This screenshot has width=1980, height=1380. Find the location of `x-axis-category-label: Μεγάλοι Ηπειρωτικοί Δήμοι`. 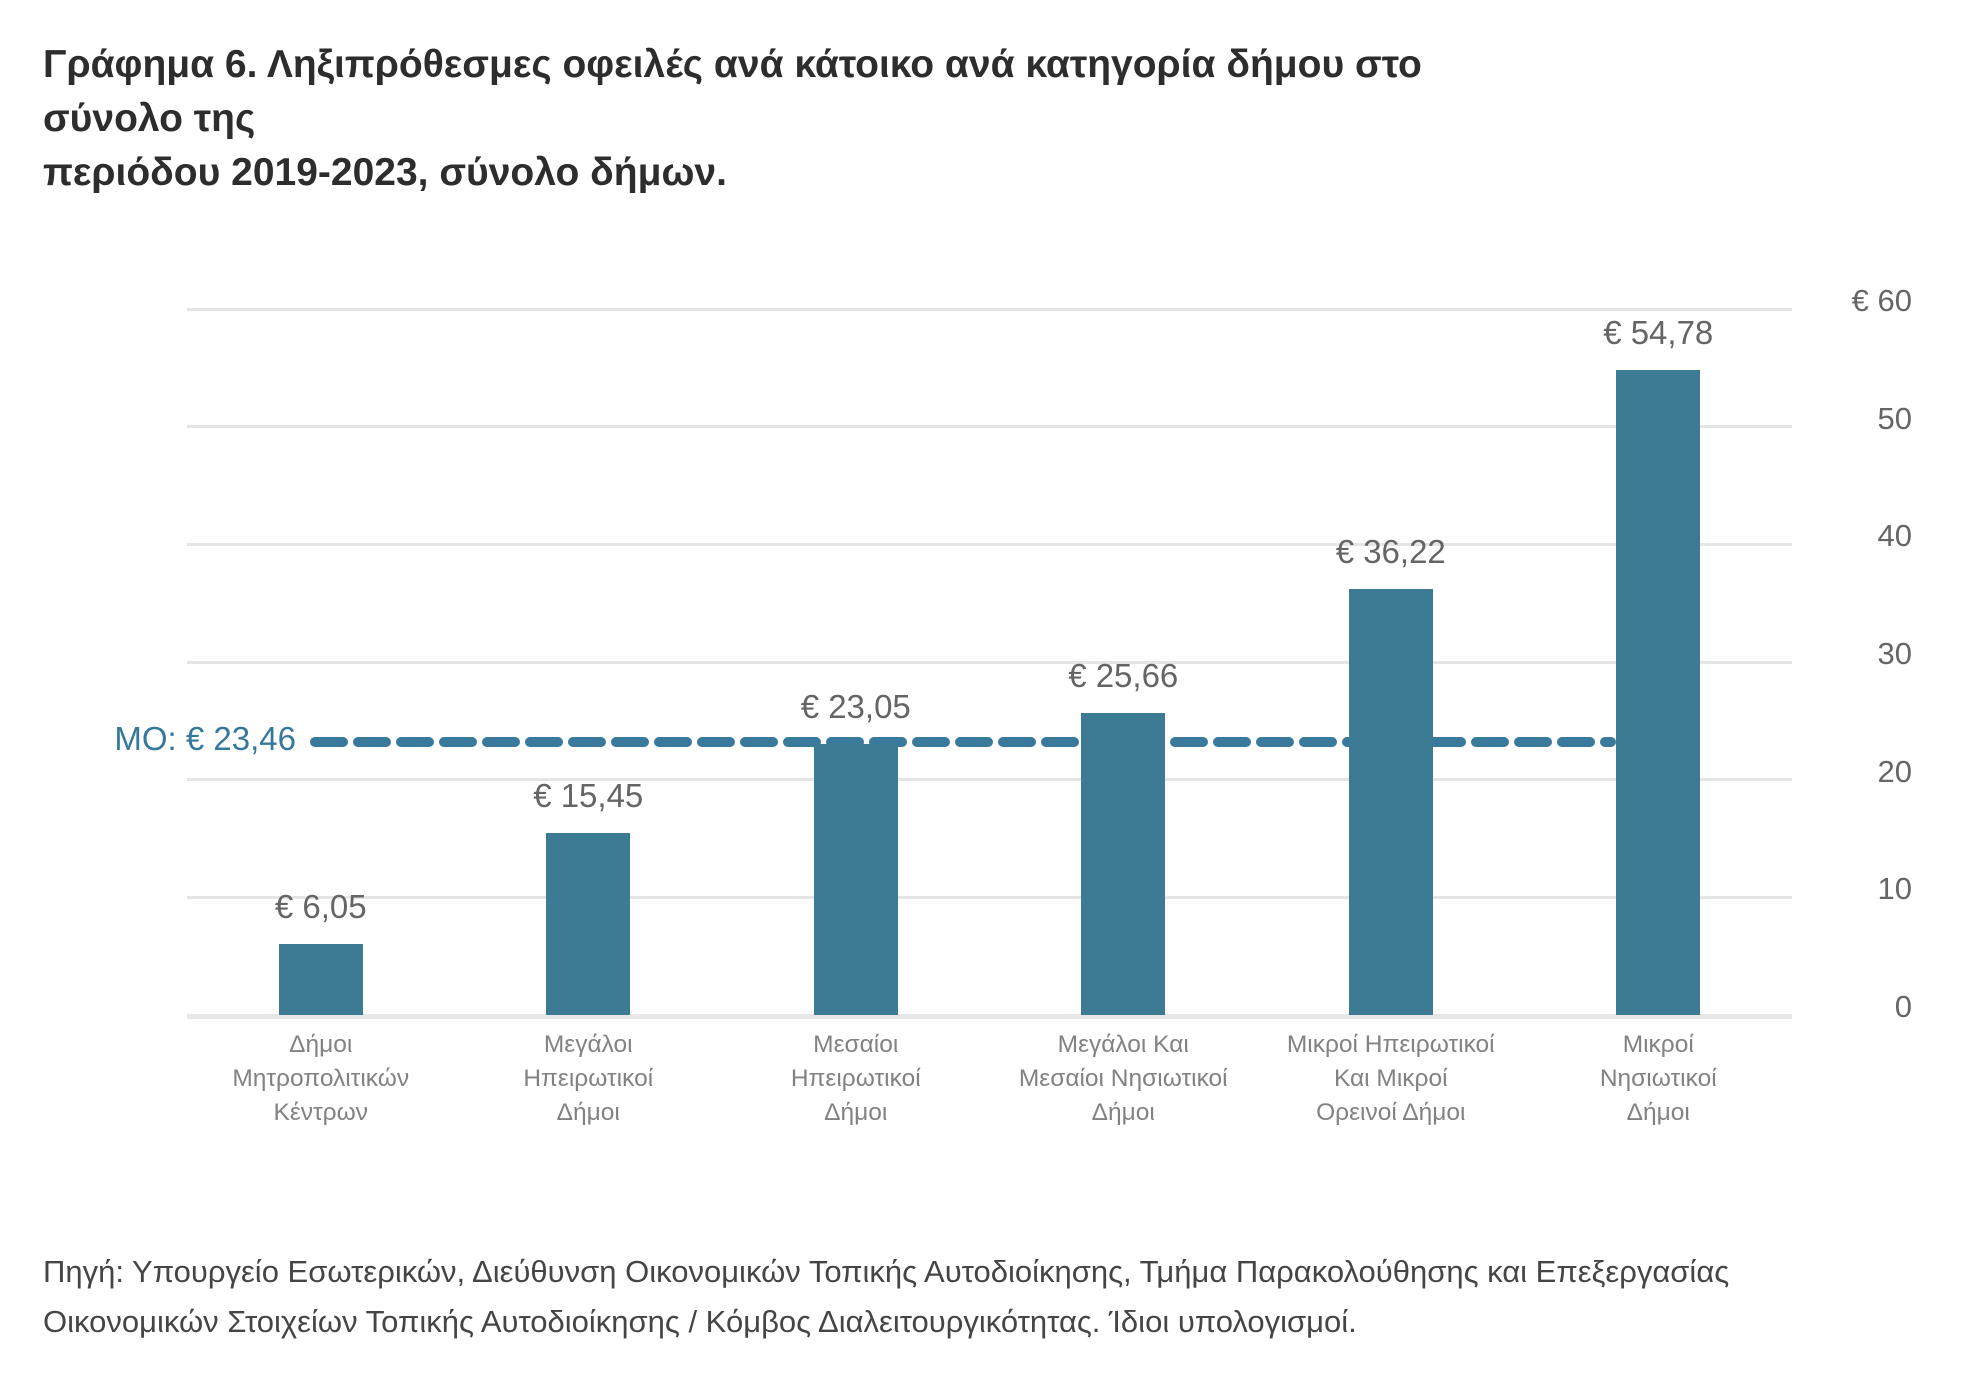

x-axis-category-label: Μεγάλοι Ηπειρωτικοί Δήμοι is located at coordinates (589, 1079).